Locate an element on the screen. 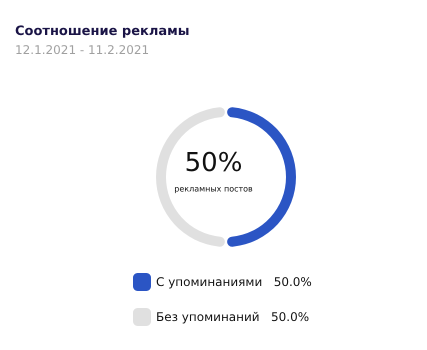 Image resolution: width=427 pixels, height=350 pixels. legend-label: Без упоминаний 50.0% is located at coordinates (233, 317).